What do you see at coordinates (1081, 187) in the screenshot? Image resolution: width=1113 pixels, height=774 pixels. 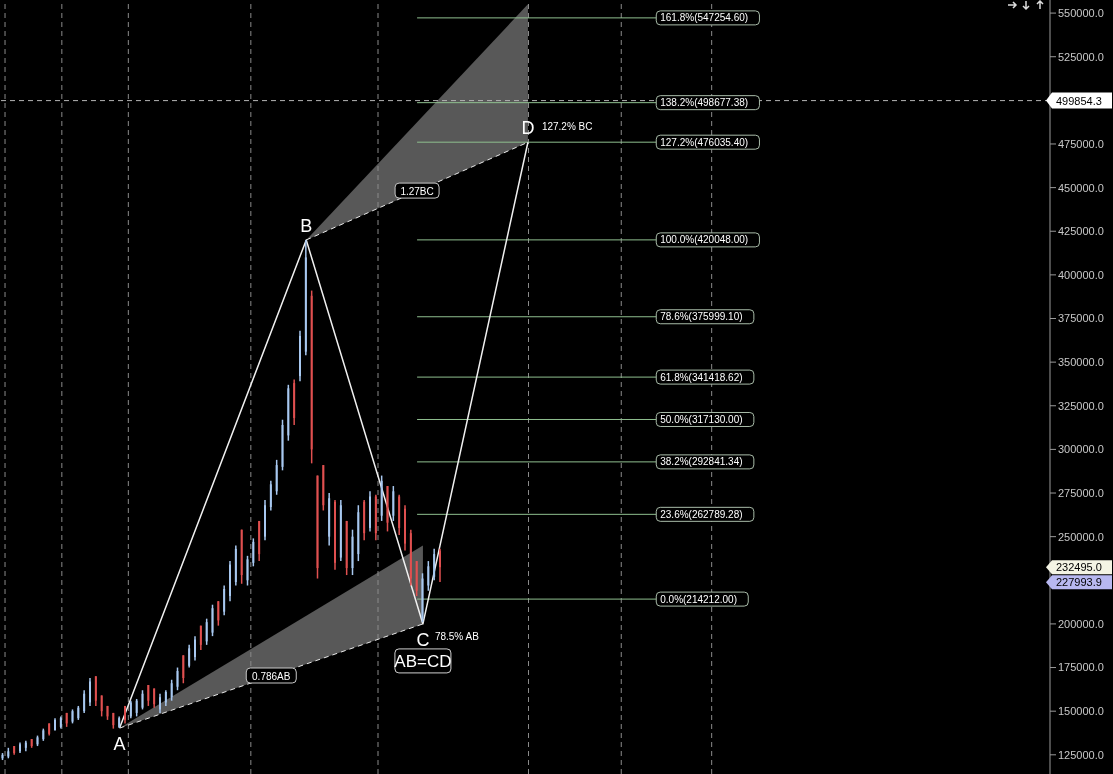 I see `y-tick-label: 450000.0` at bounding box center [1081, 187].